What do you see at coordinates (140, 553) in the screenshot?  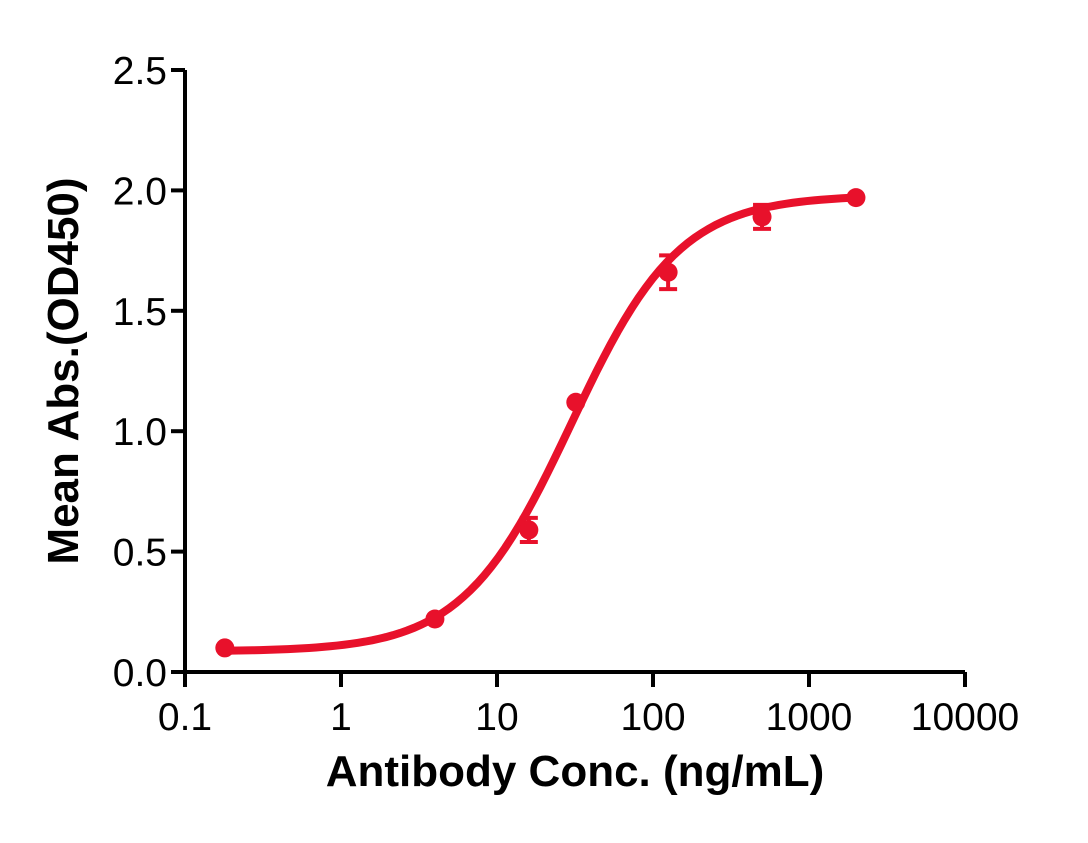 I see `y-tick-label: 0.5` at bounding box center [140, 553].